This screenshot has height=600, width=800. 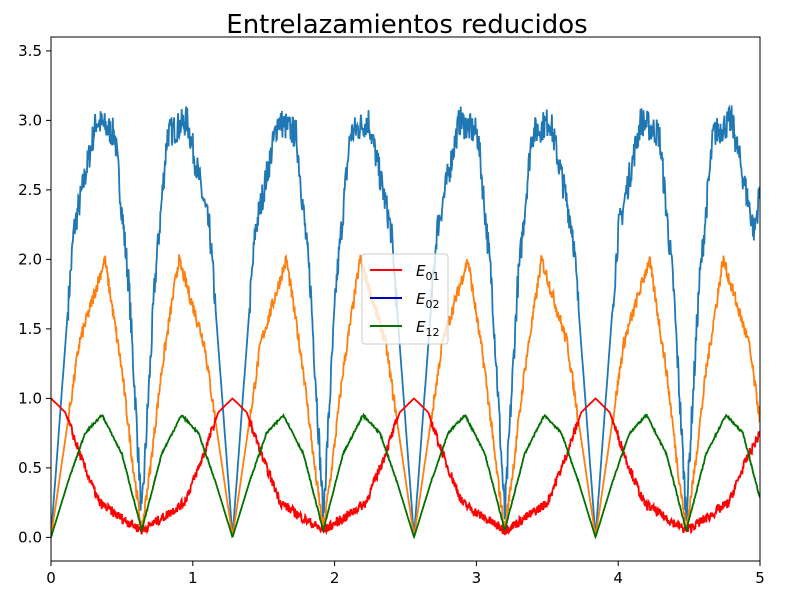 What do you see at coordinates (618, 578) in the screenshot?
I see `x-tick-label: 4` at bounding box center [618, 578].